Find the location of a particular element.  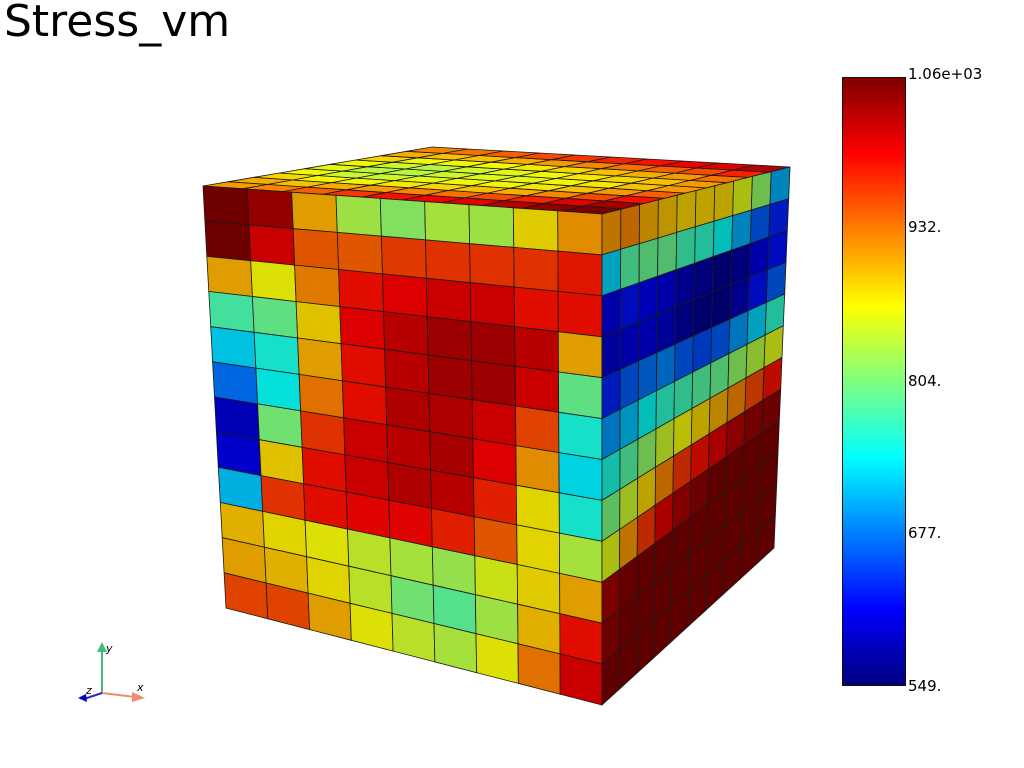

y-axis-arrowhead is located at coordinates (102, 647).